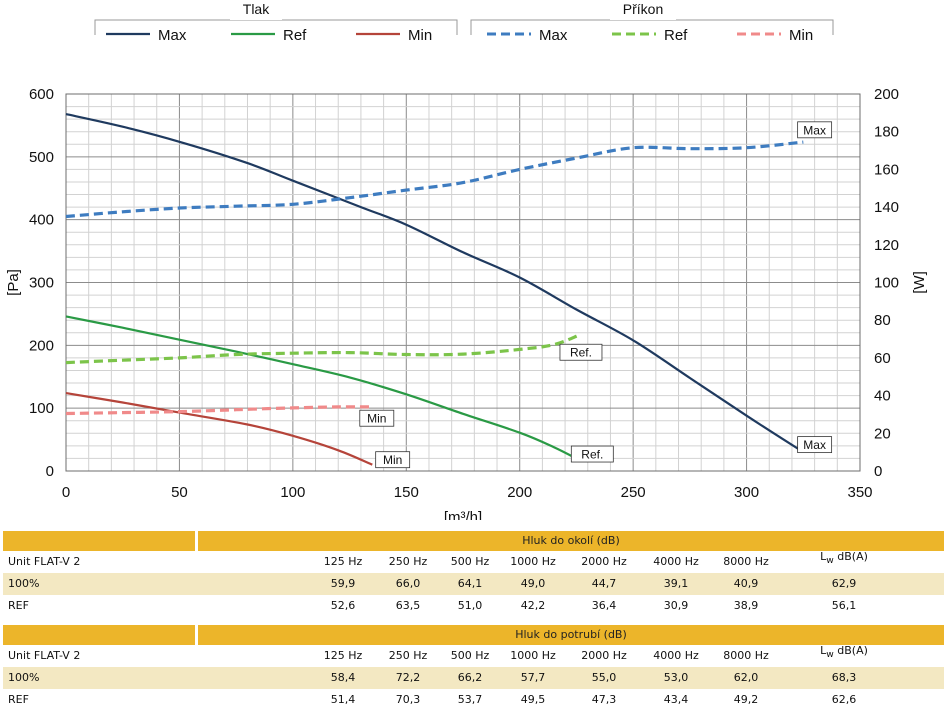 The width and height of the screenshot is (947, 714). What do you see at coordinates (219, 429) in the screenshot?
I see `series-line-pressure-min` at bounding box center [219, 429].